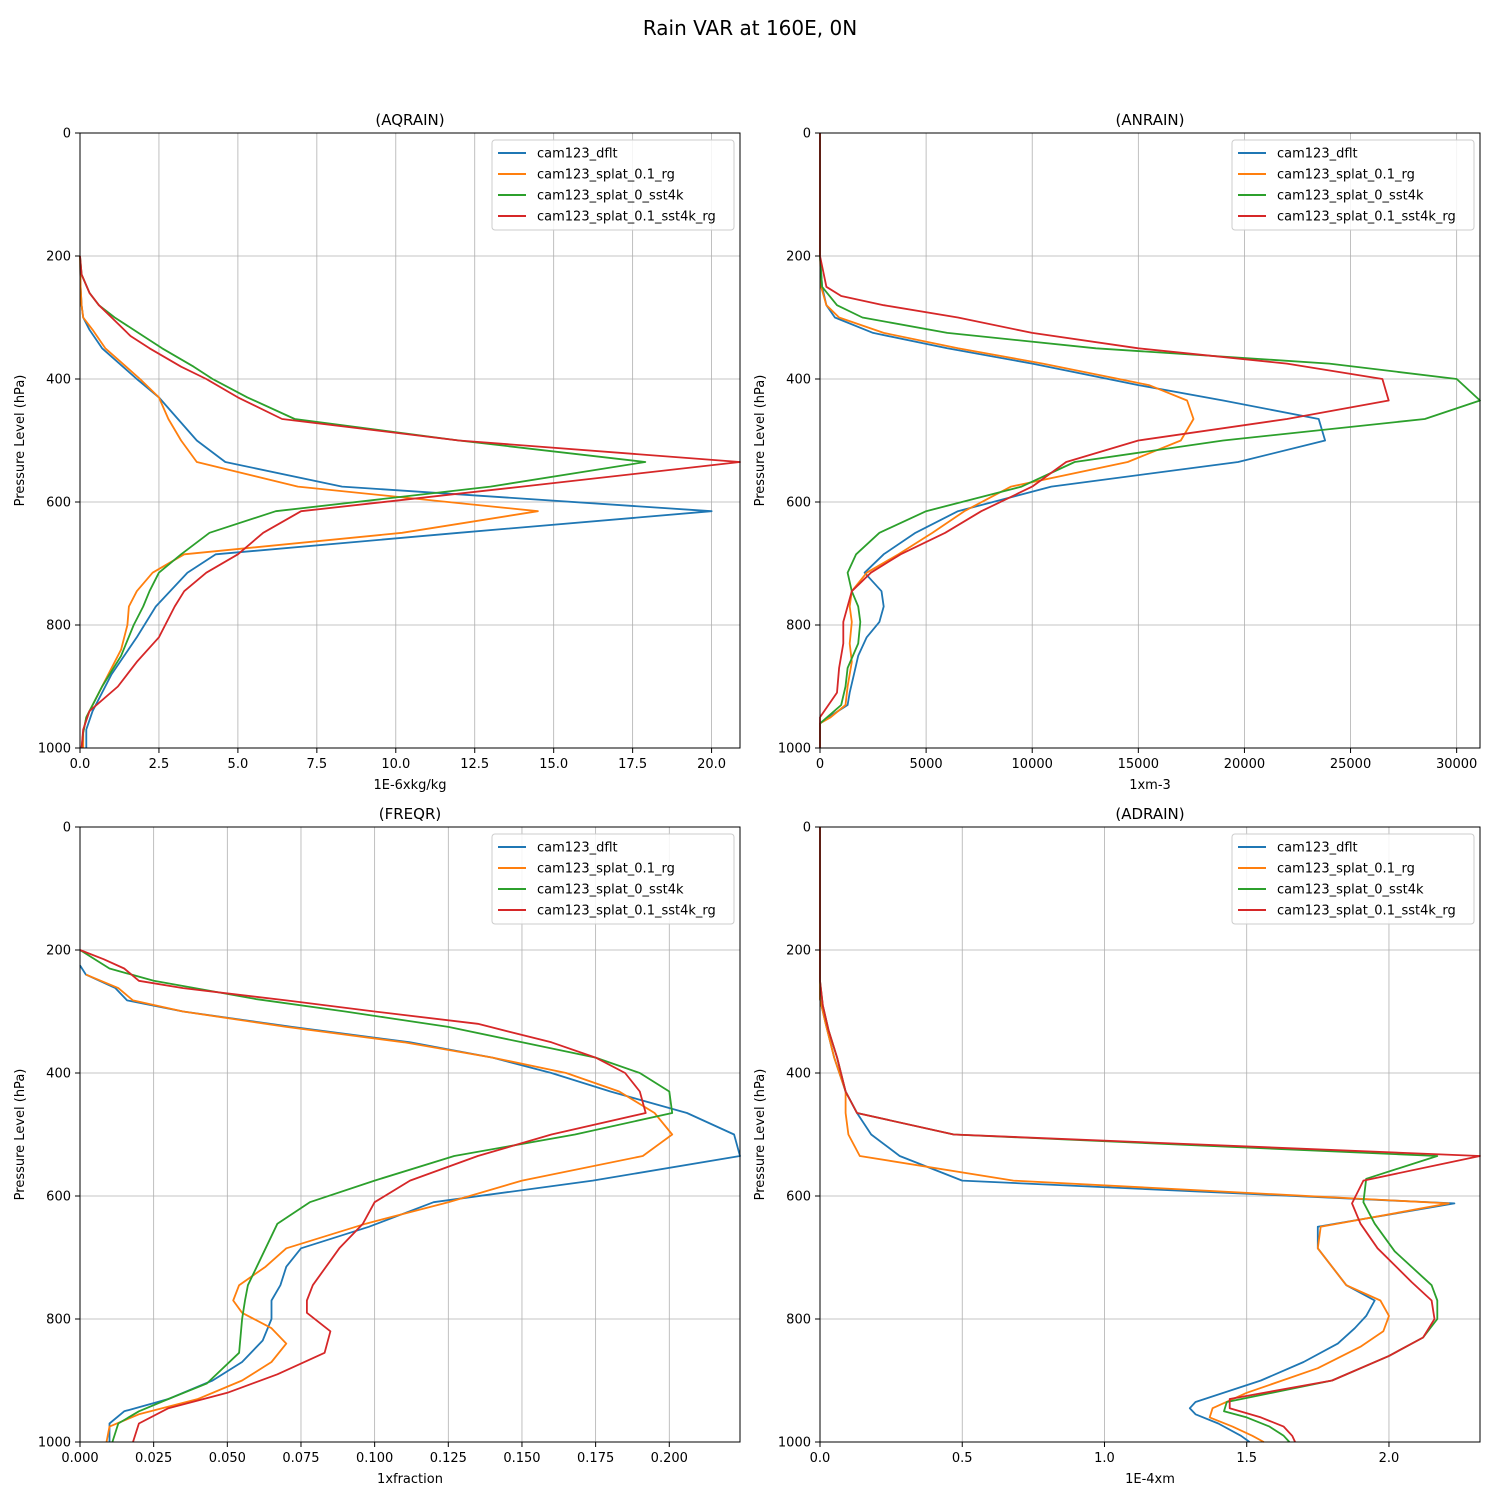 The height and width of the screenshot is (1500, 1500). I want to click on x-tick-label: 30000, so click(1456, 764).